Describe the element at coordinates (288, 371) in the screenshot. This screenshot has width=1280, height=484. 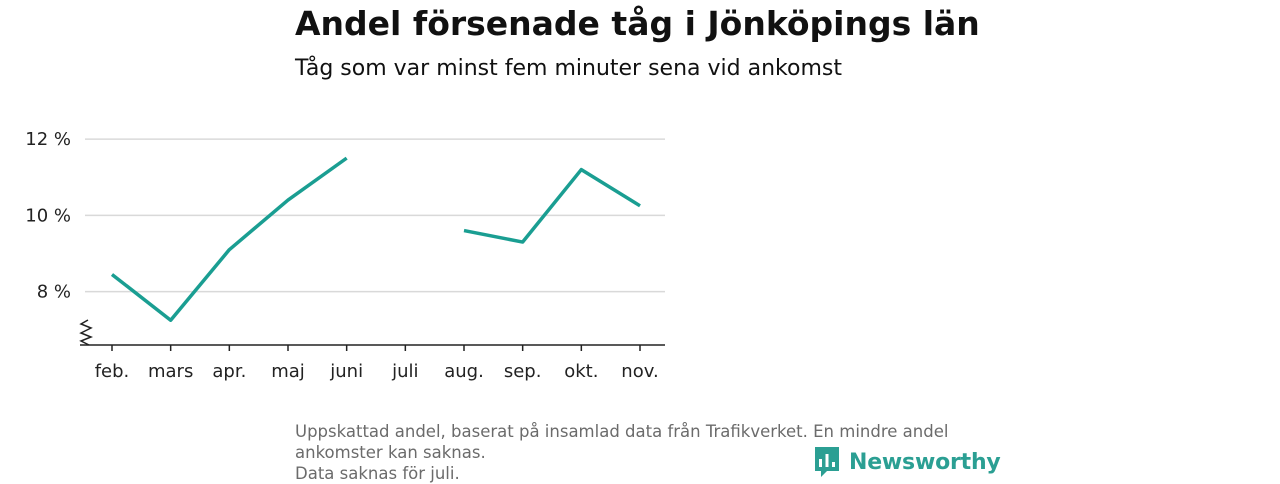
I see `x-tick-label: maj` at that location.